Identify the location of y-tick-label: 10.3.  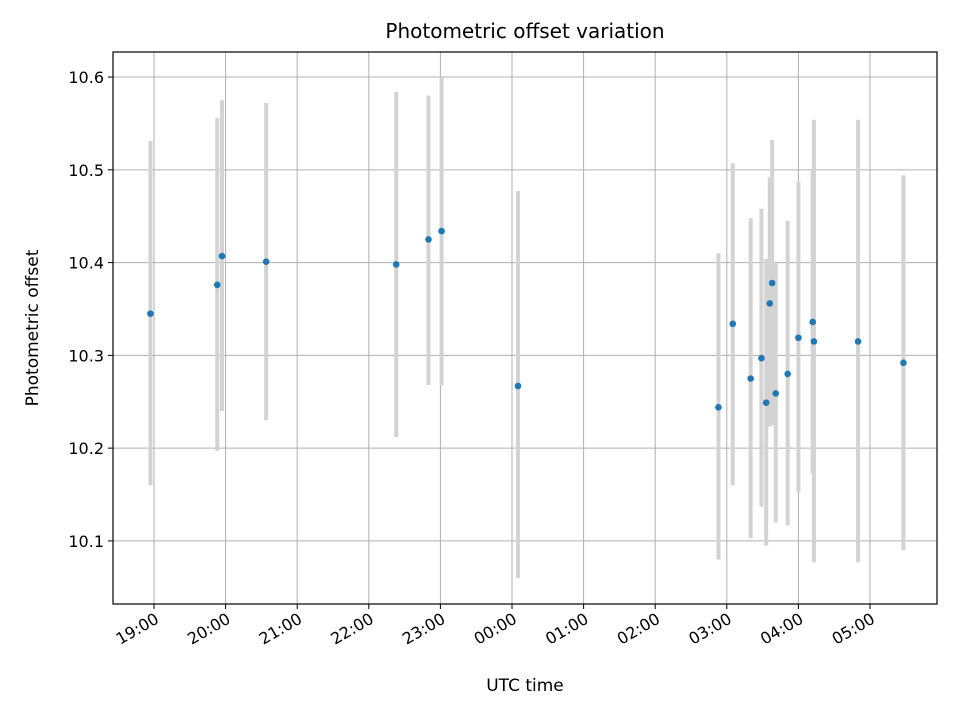
(86, 355).